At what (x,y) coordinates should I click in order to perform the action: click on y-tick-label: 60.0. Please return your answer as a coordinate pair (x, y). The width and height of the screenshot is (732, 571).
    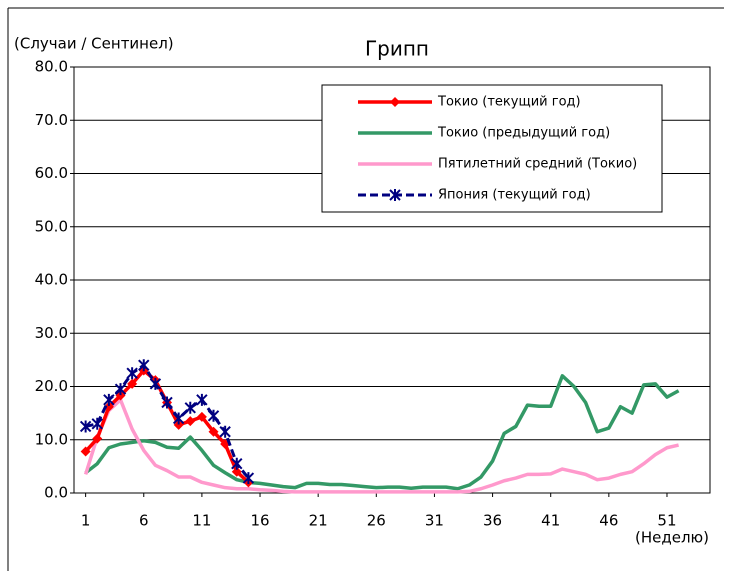
    Looking at the image, I should click on (51, 173).